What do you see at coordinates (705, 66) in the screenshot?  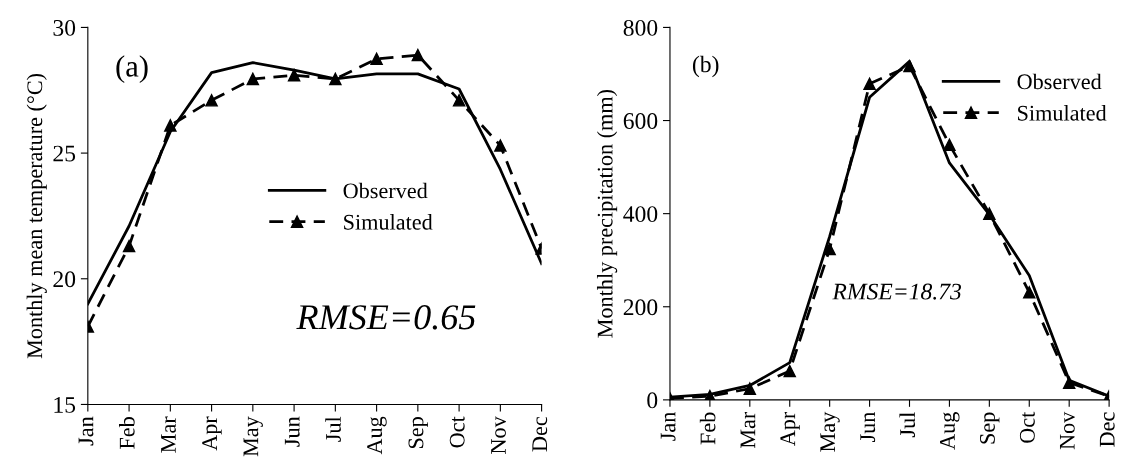 I see `annotation: (b)` at bounding box center [705, 66].